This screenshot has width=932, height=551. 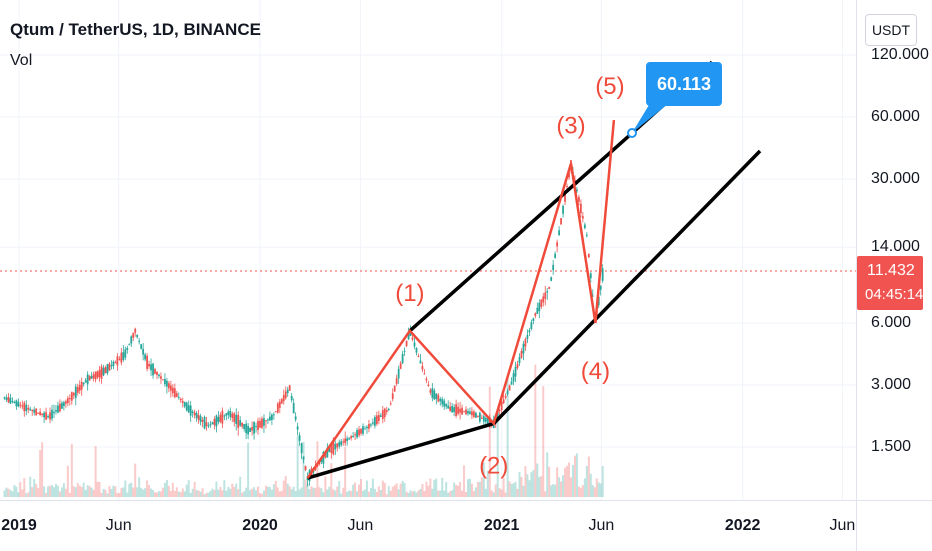 What do you see at coordinates (21, 60) in the screenshot?
I see `volume-legend: Vol` at bounding box center [21, 60].